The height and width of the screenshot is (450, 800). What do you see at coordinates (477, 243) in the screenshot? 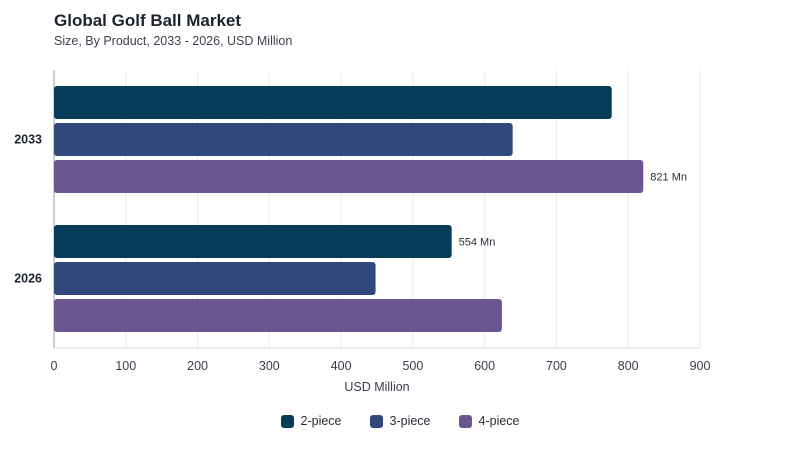
I see `data-label: 554 Mn` at bounding box center [477, 243].